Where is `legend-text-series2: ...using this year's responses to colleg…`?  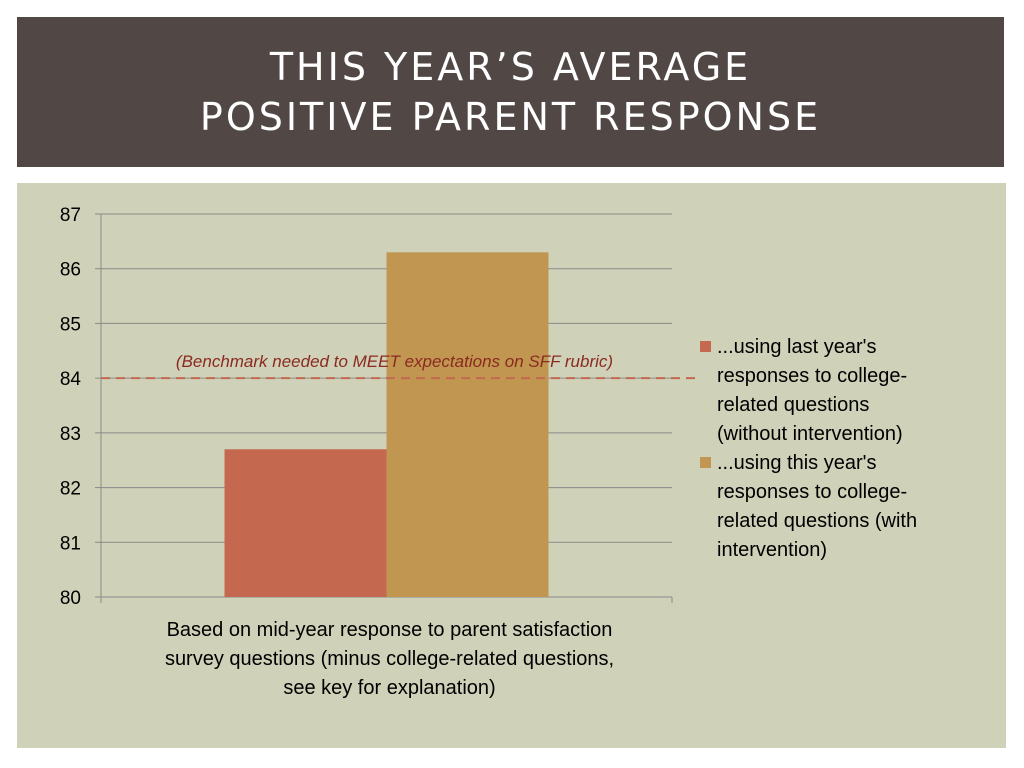
legend-text-series2: ...using this year's responses to colleg… is located at coordinates (817, 507).